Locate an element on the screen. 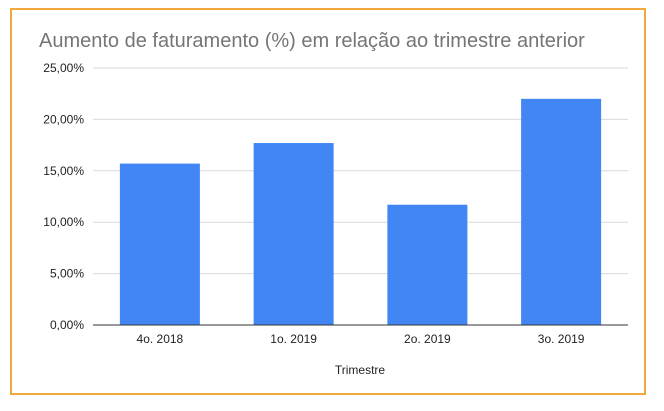  x-tick-label: 3o. 2019 is located at coordinates (561, 339).